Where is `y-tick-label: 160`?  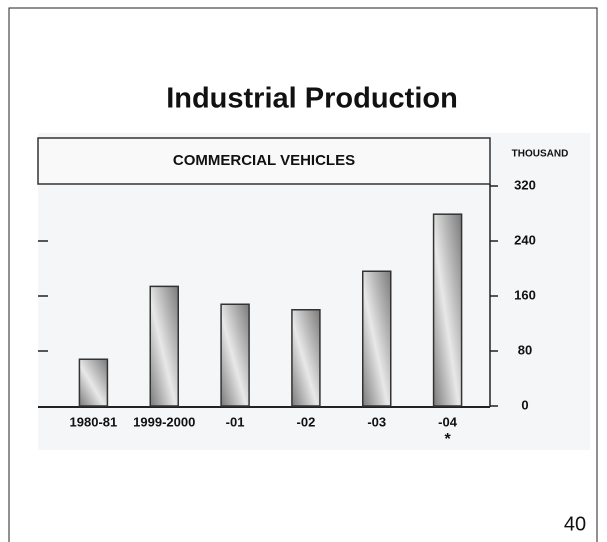 y-tick-label: 160 is located at coordinates (525, 294).